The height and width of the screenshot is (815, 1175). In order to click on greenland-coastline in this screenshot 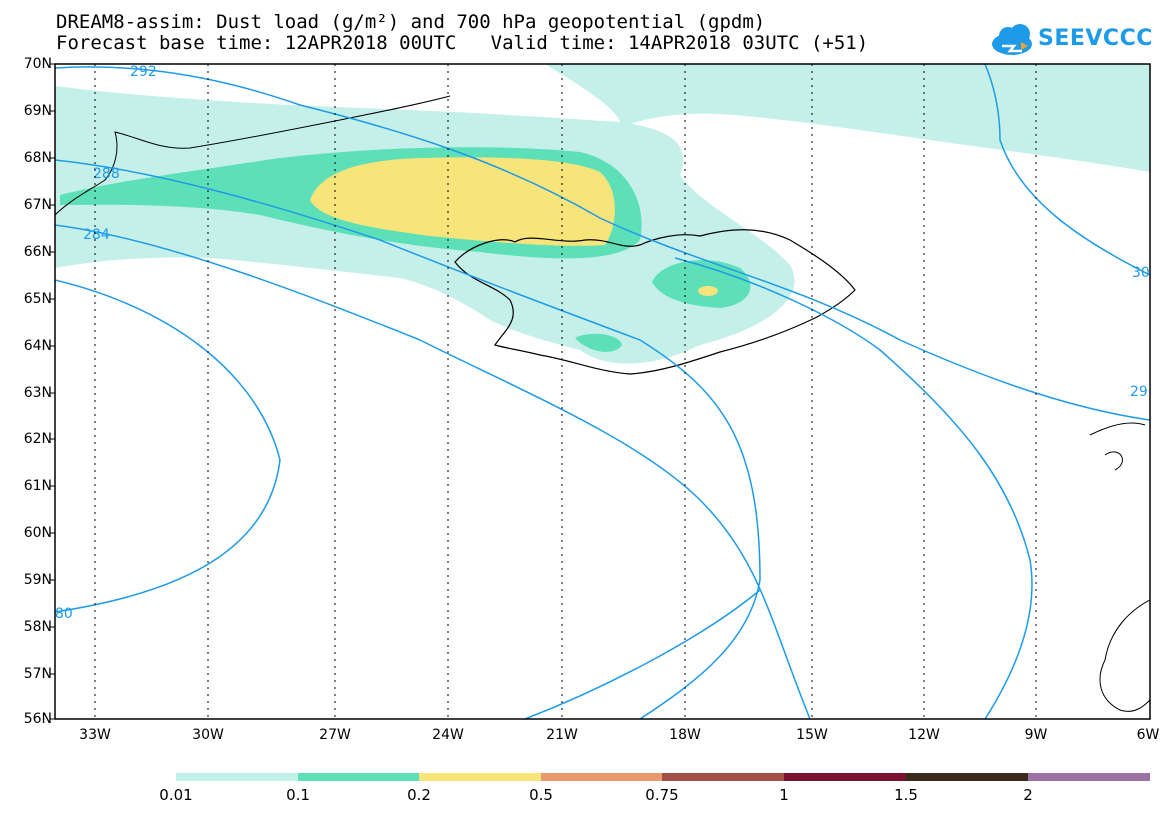, I will do `click(253, 155)`.